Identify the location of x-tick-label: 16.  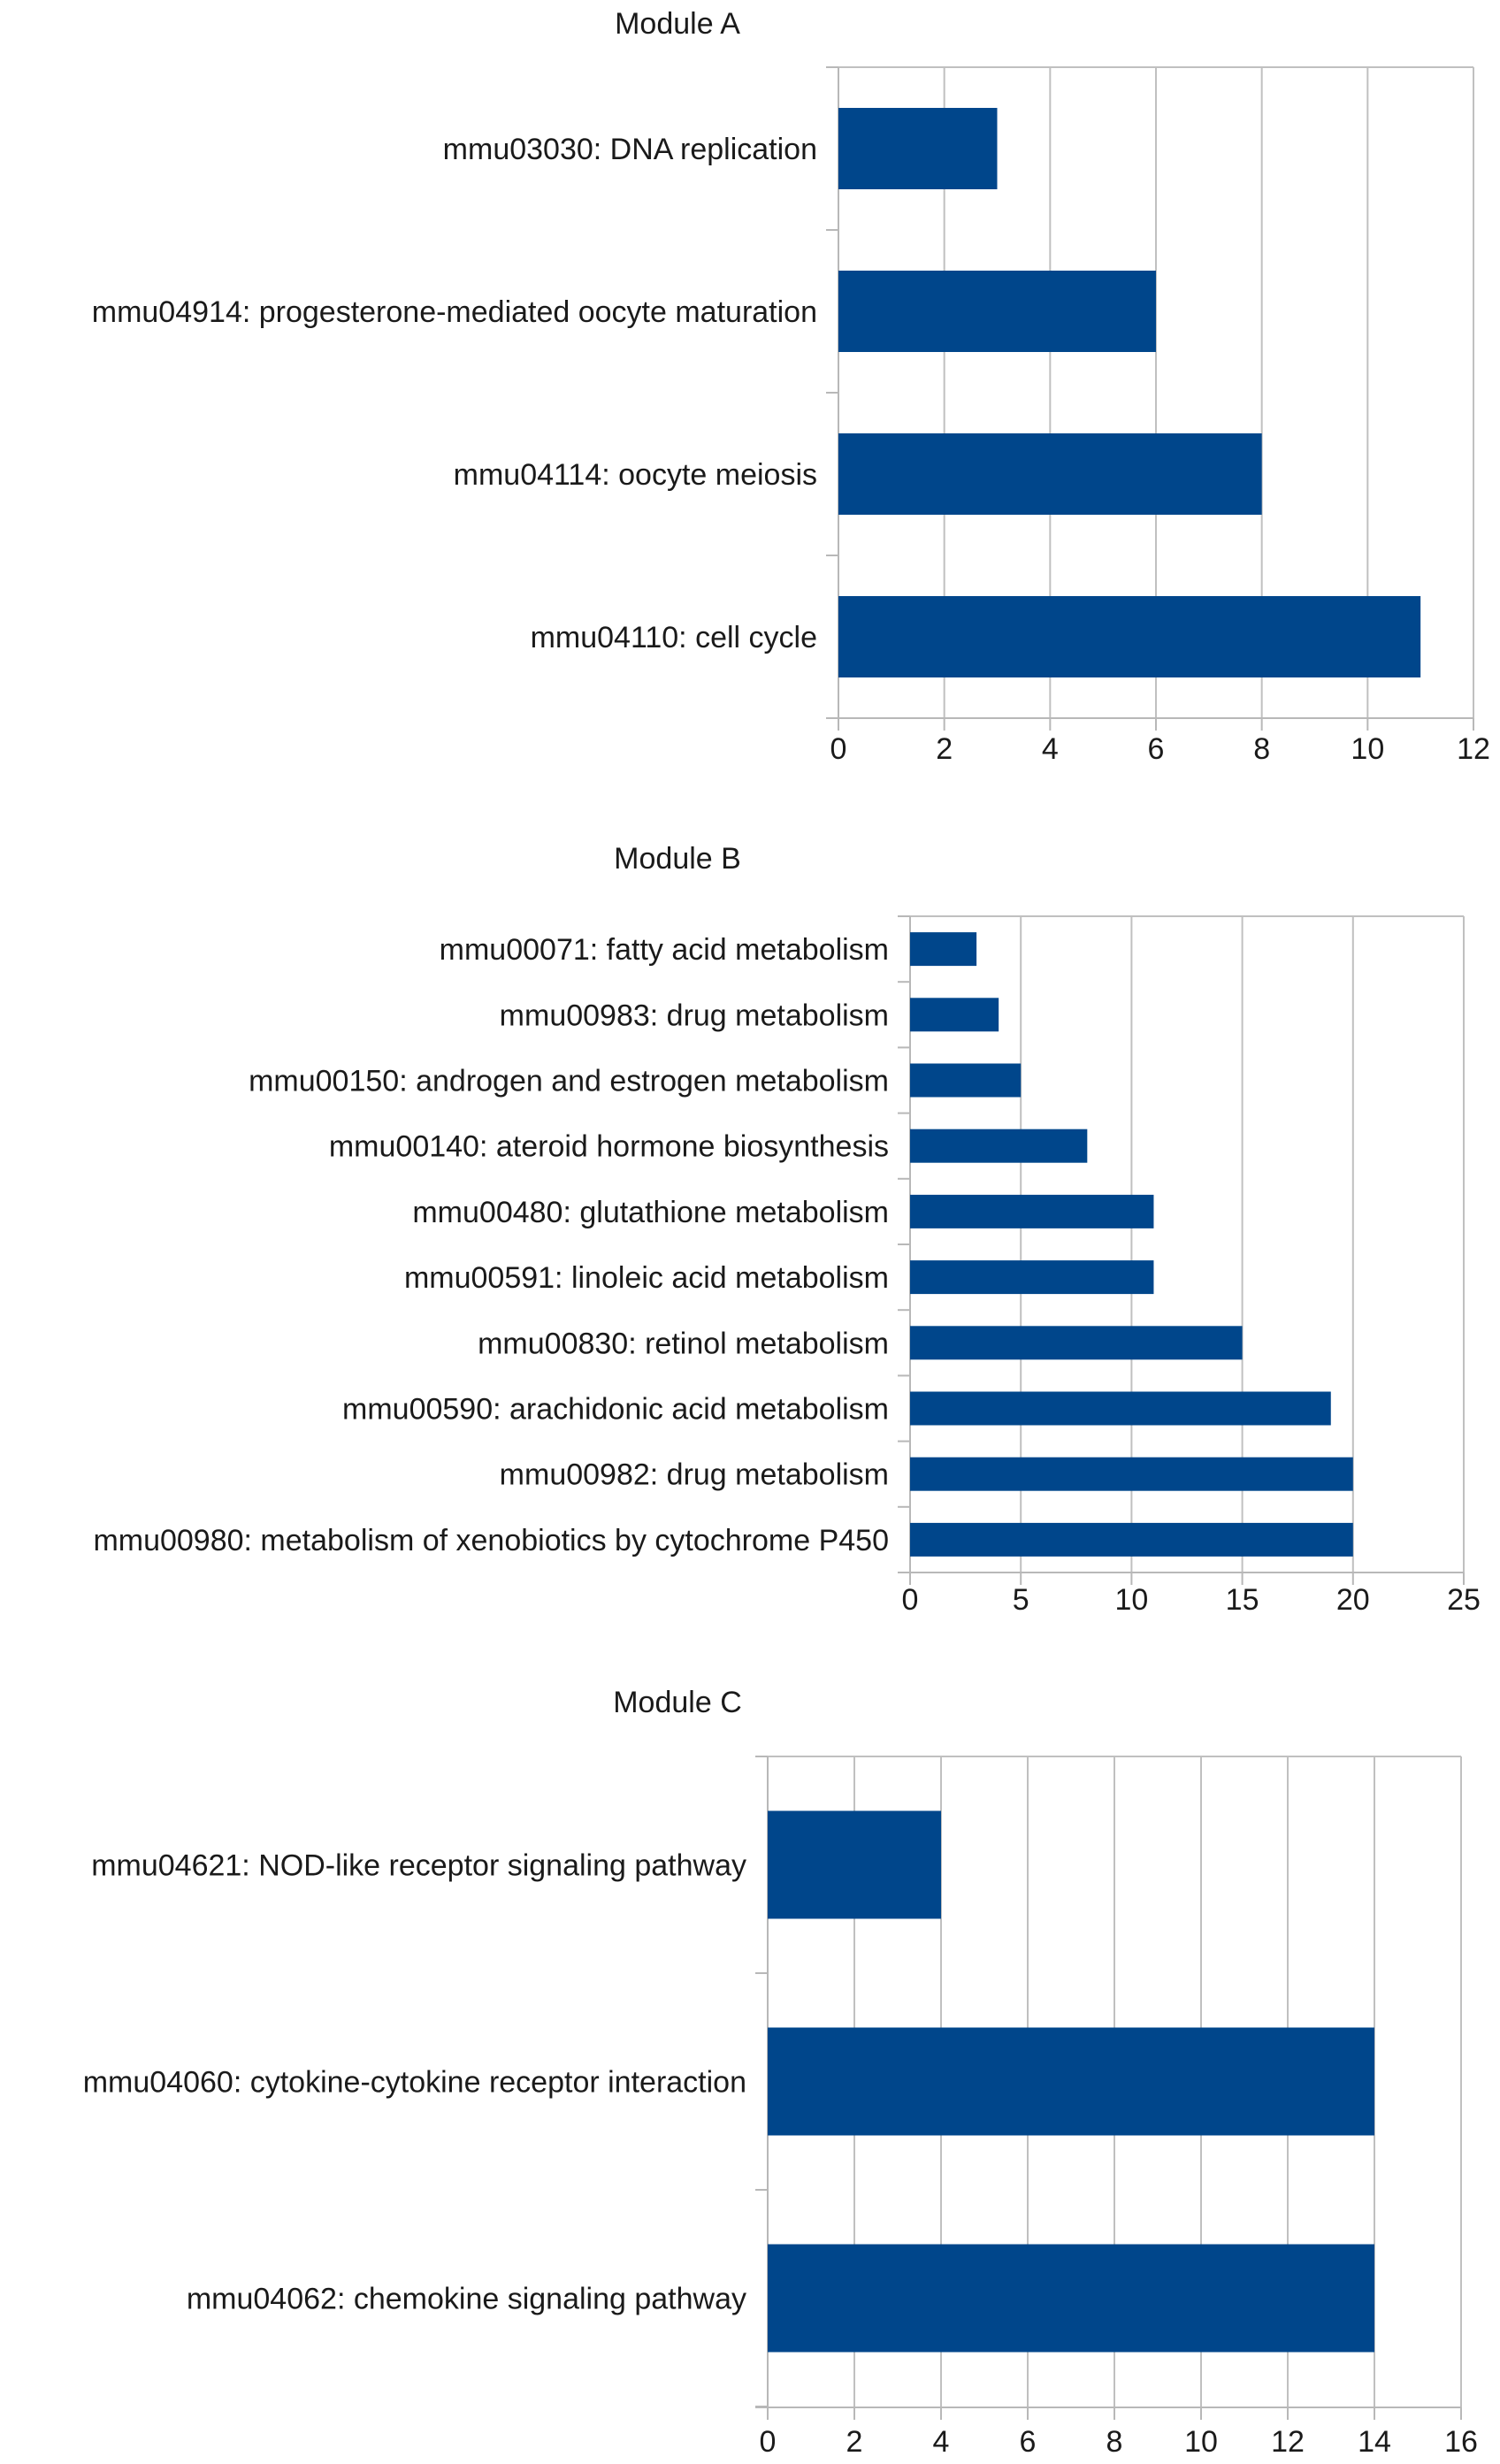
(1461, 2442).